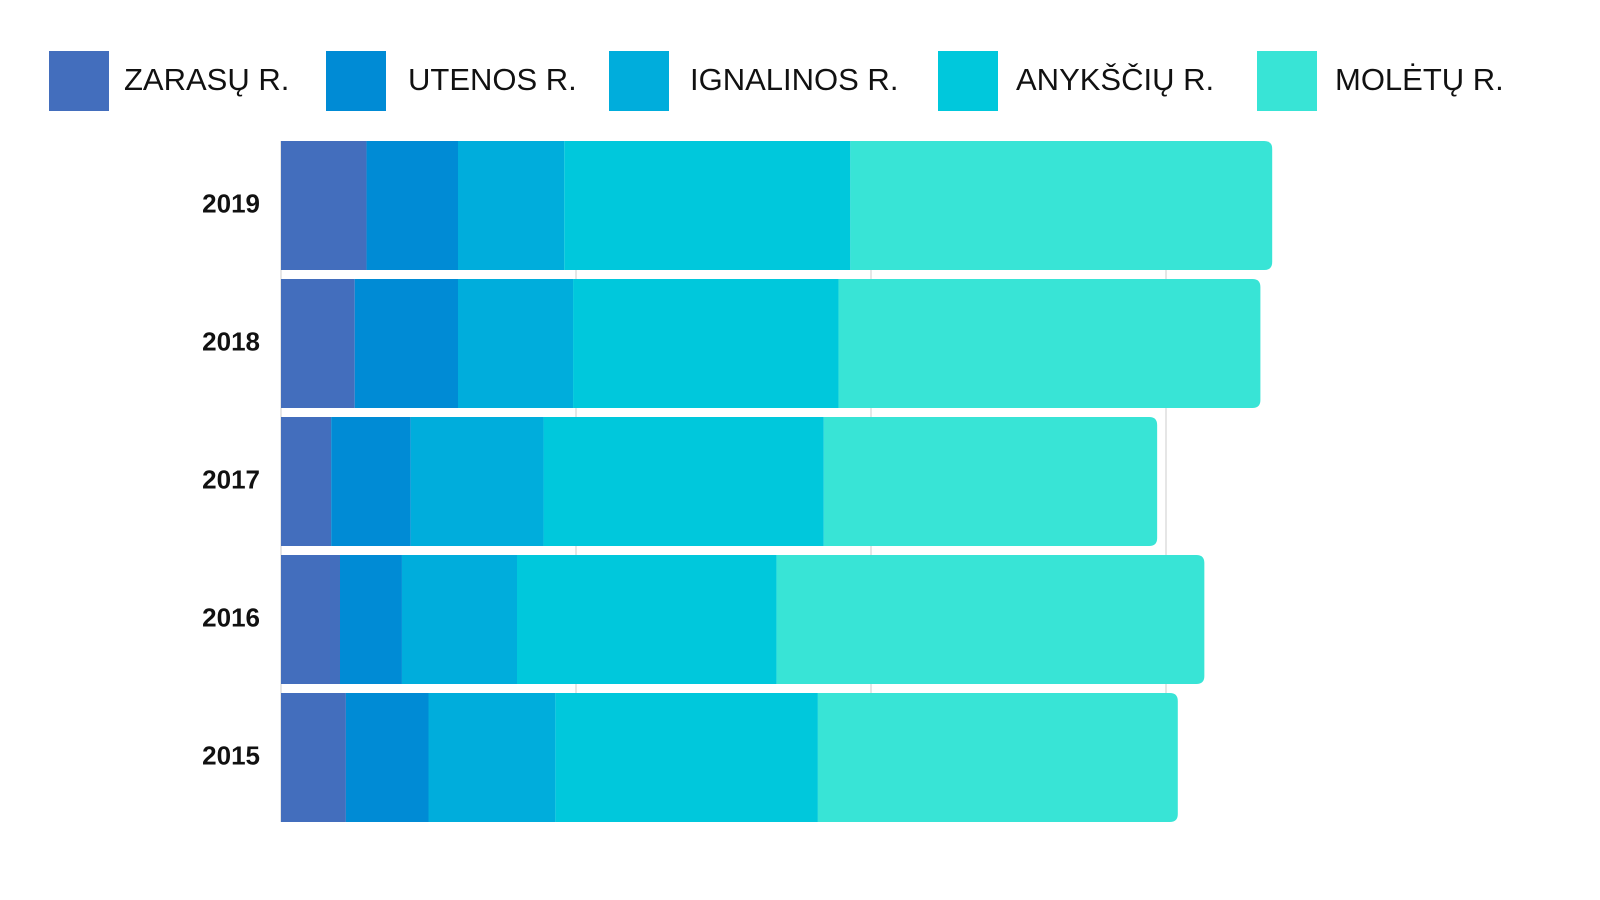 The image size is (1600, 900). What do you see at coordinates (492, 79) in the screenshot?
I see `legend-label: UTENOS R.` at bounding box center [492, 79].